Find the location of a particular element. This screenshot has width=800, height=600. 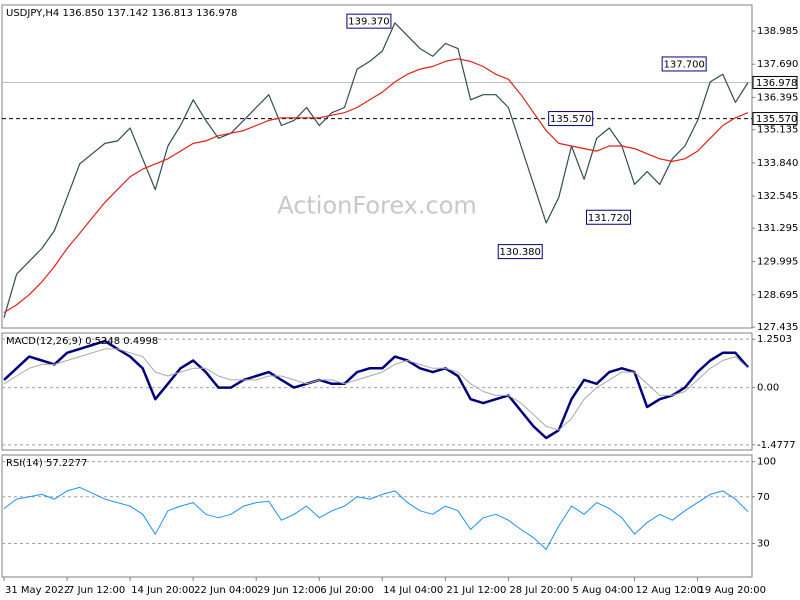

y-tick-label: 100 is located at coordinates (766, 462).